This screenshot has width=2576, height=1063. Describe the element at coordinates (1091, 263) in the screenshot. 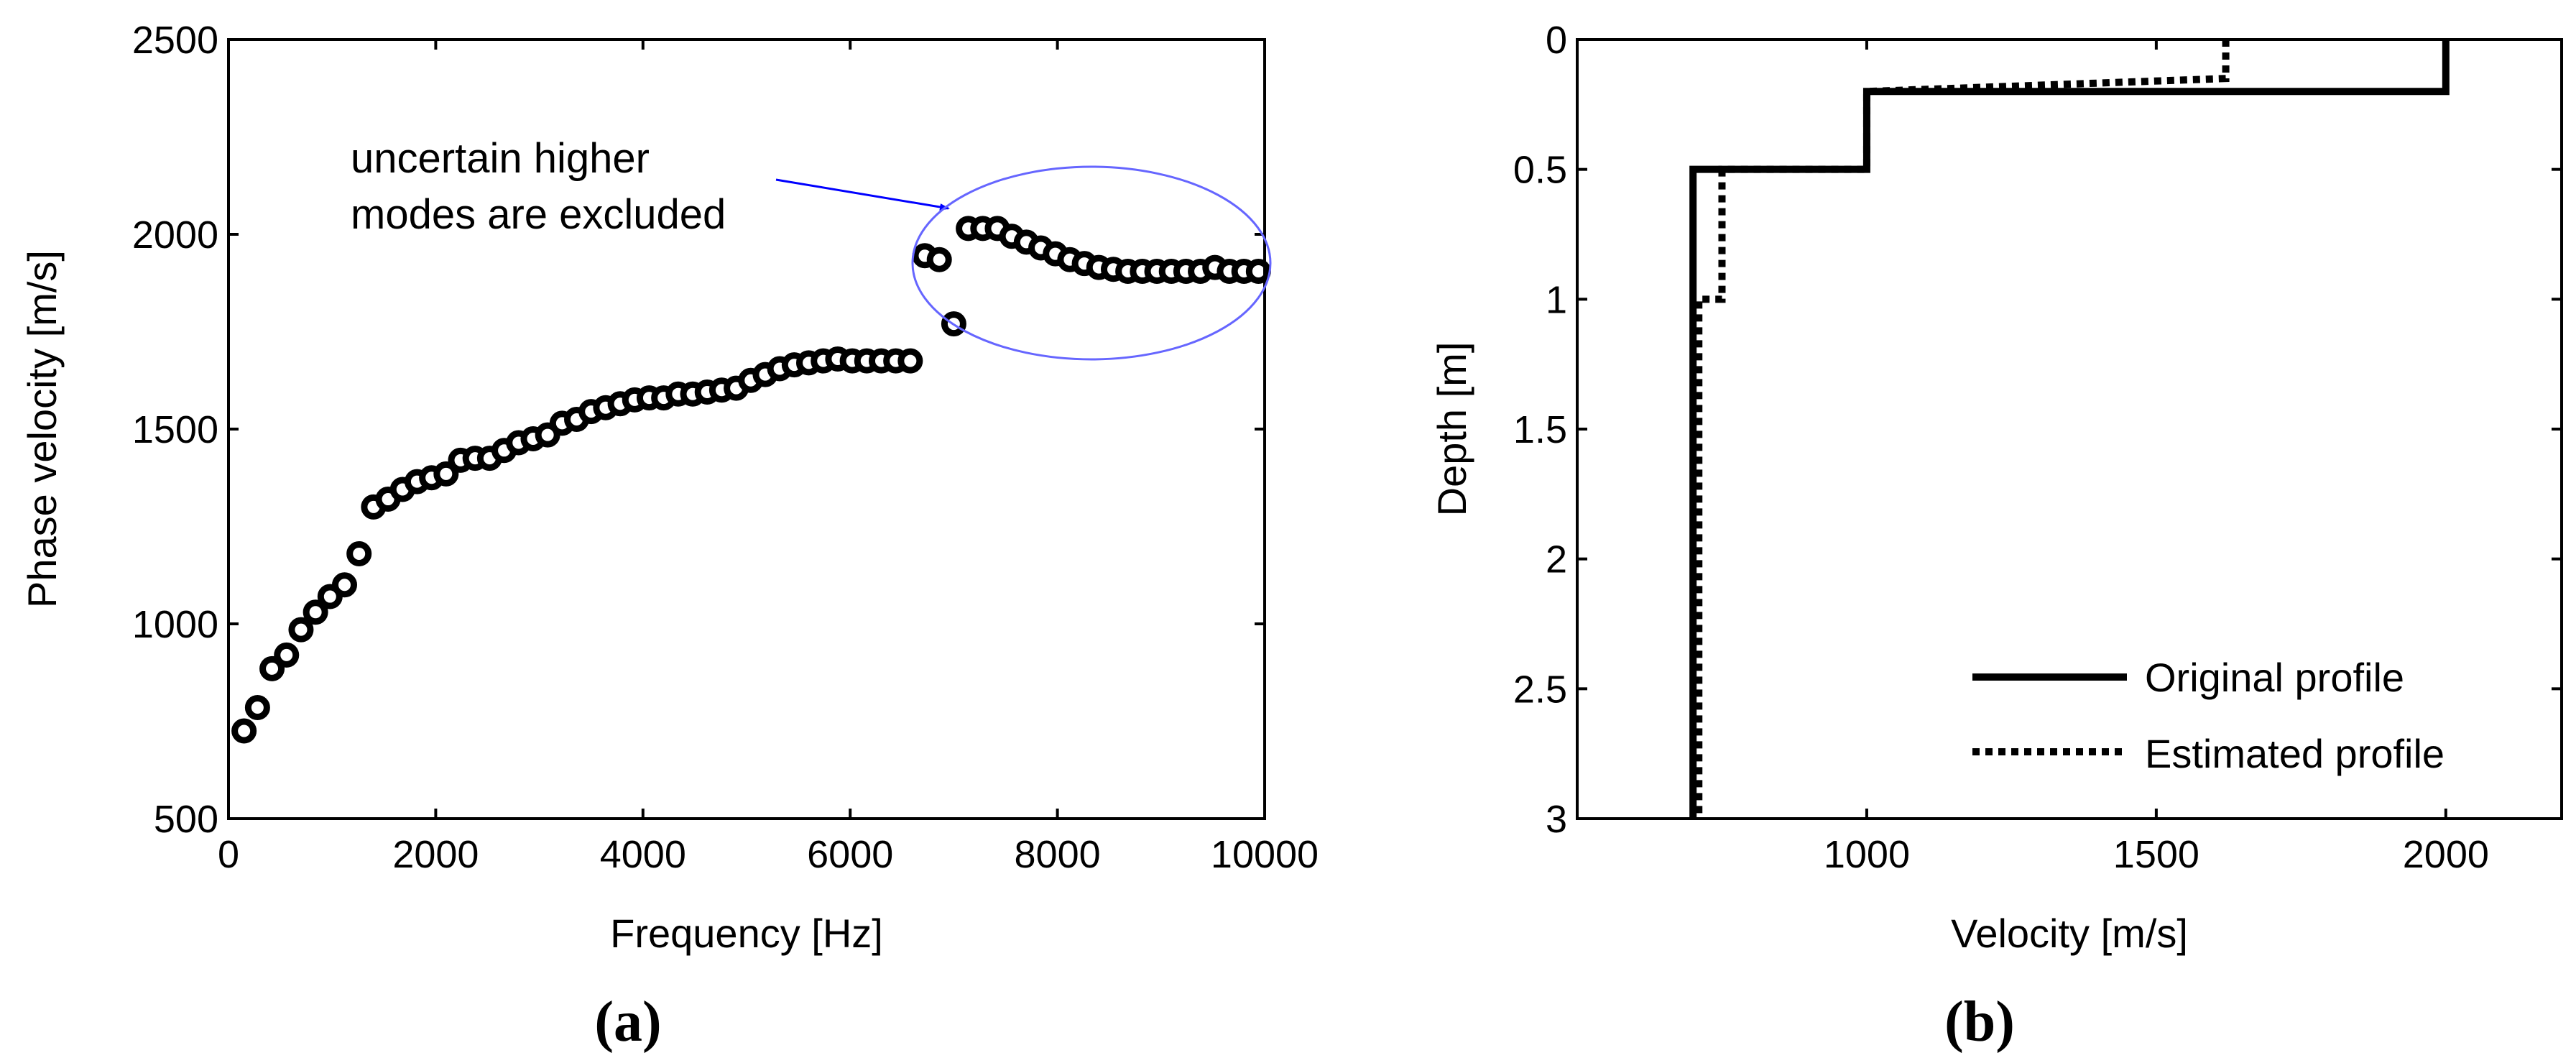

I see `annotation-ellipse` at that location.